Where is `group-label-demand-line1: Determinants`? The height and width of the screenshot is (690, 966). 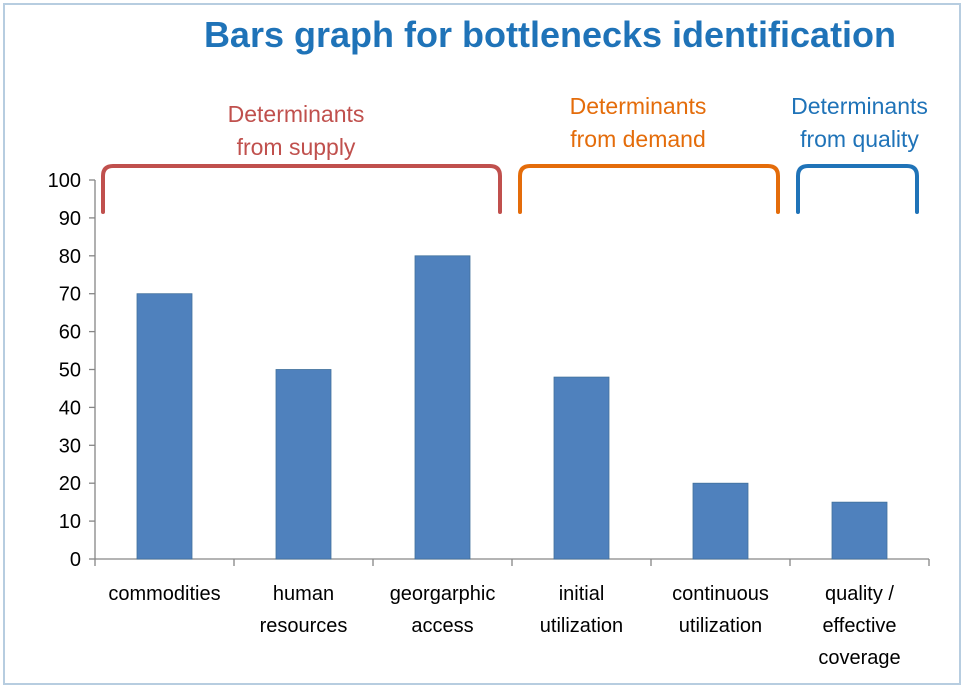
group-label-demand-line1: Determinants is located at coordinates (638, 106).